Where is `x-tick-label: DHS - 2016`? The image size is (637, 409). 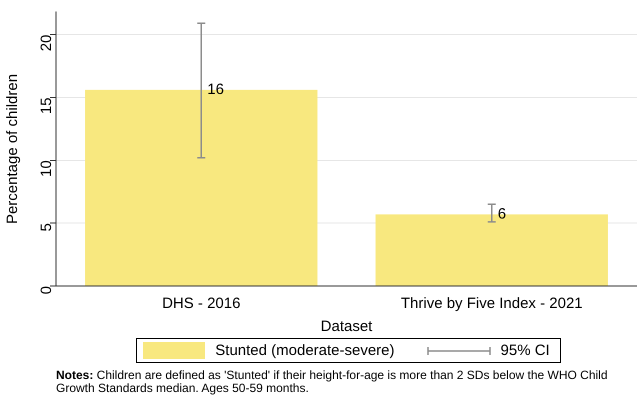 x-tick-label: DHS - 2016 is located at coordinates (201, 303).